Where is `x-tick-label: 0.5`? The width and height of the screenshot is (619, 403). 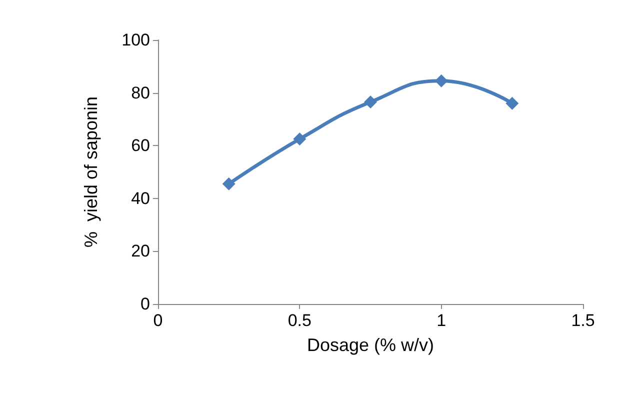
x-tick-label: 0.5 is located at coordinates (300, 320).